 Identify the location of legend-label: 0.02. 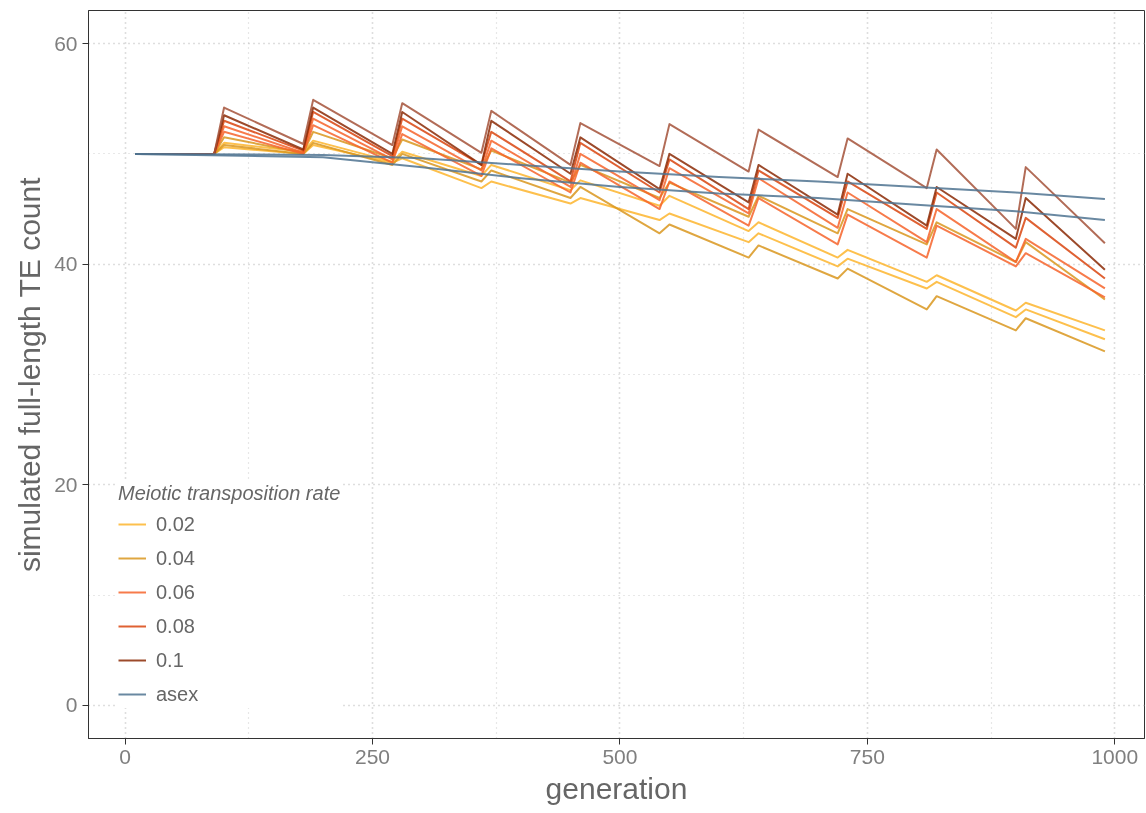
(175, 524).